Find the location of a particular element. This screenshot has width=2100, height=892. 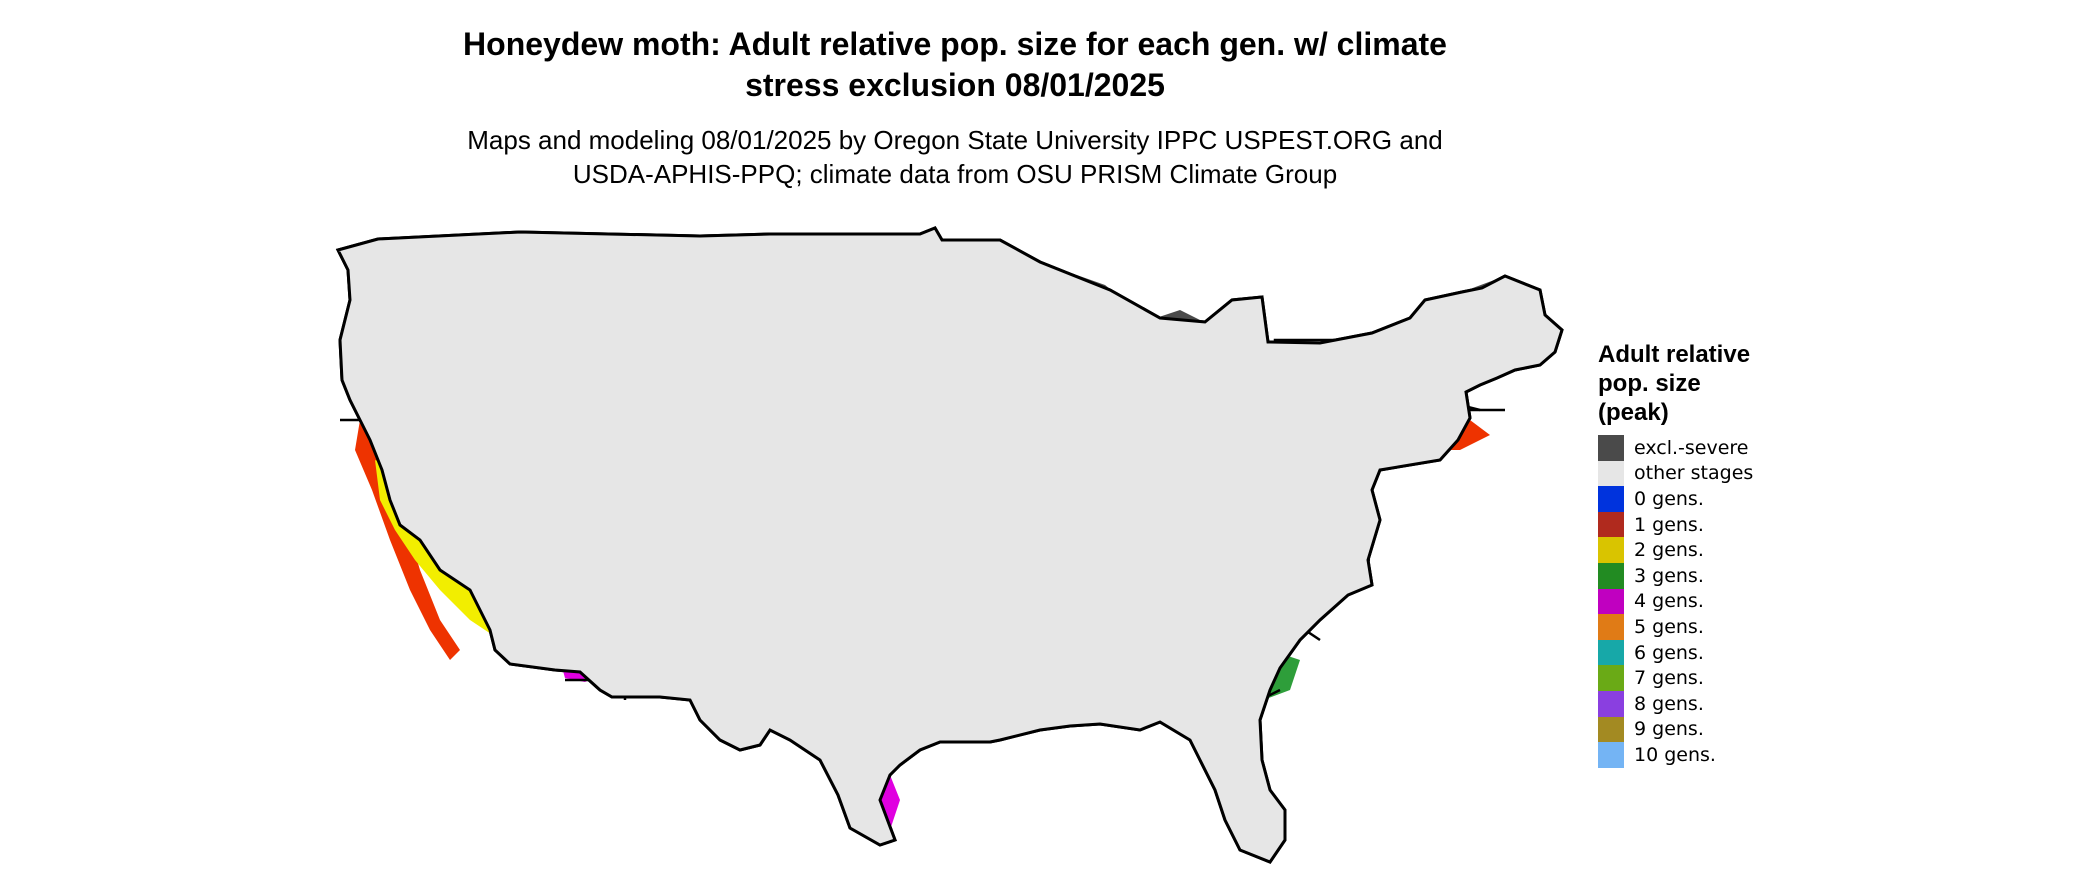

legend-label: 9 gens. is located at coordinates (1669, 729).